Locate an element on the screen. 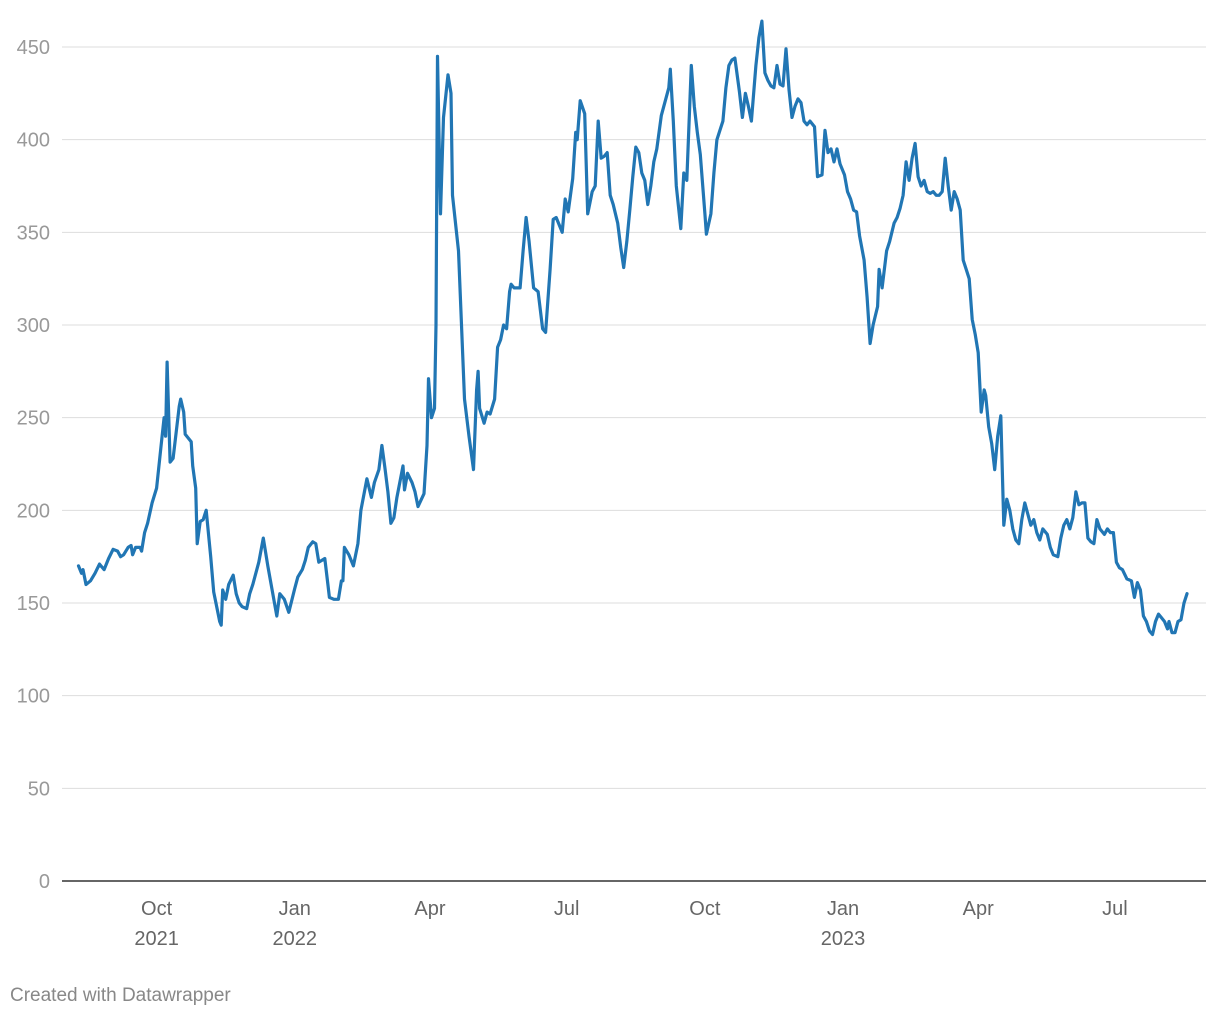 The height and width of the screenshot is (1020, 1220). y-tick-label: 0 is located at coordinates (44, 882).